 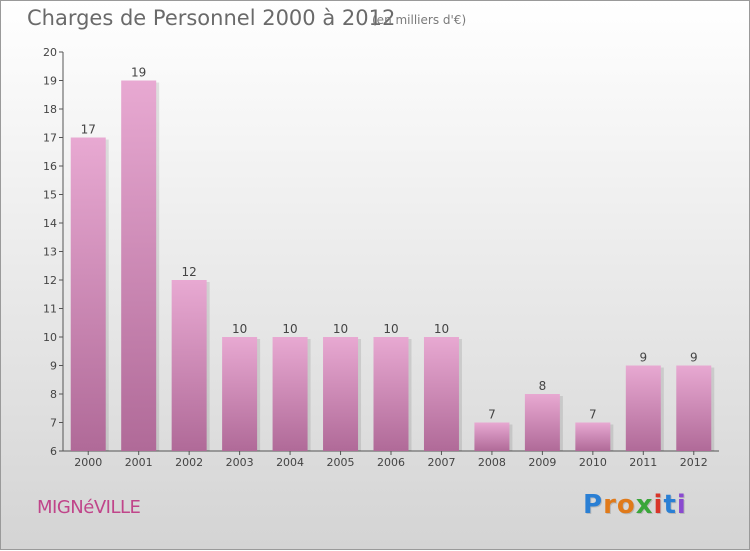 What do you see at coordinates (211, 18) in the screenshot?
I see `chart-title: Charges de Personnel 2000 à 2012` at bounding box center [211, 18].